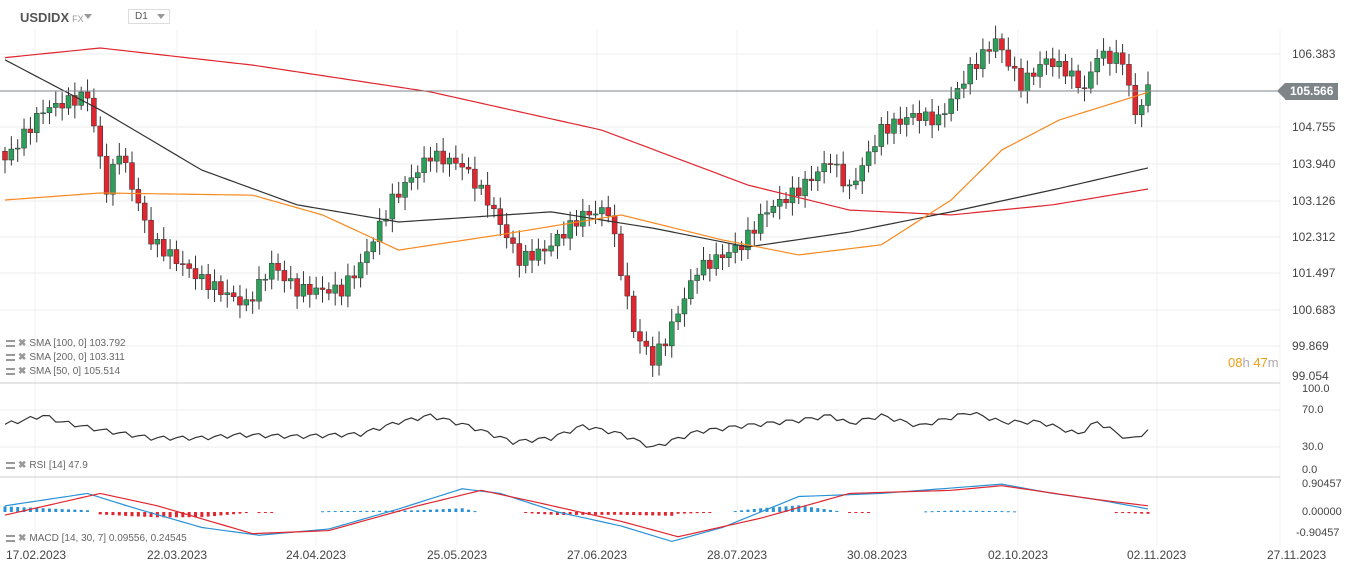 The width and height of the screenshot is (1353, 573). I want to click on macd-tick: -0.90457, so click(1318, 533).